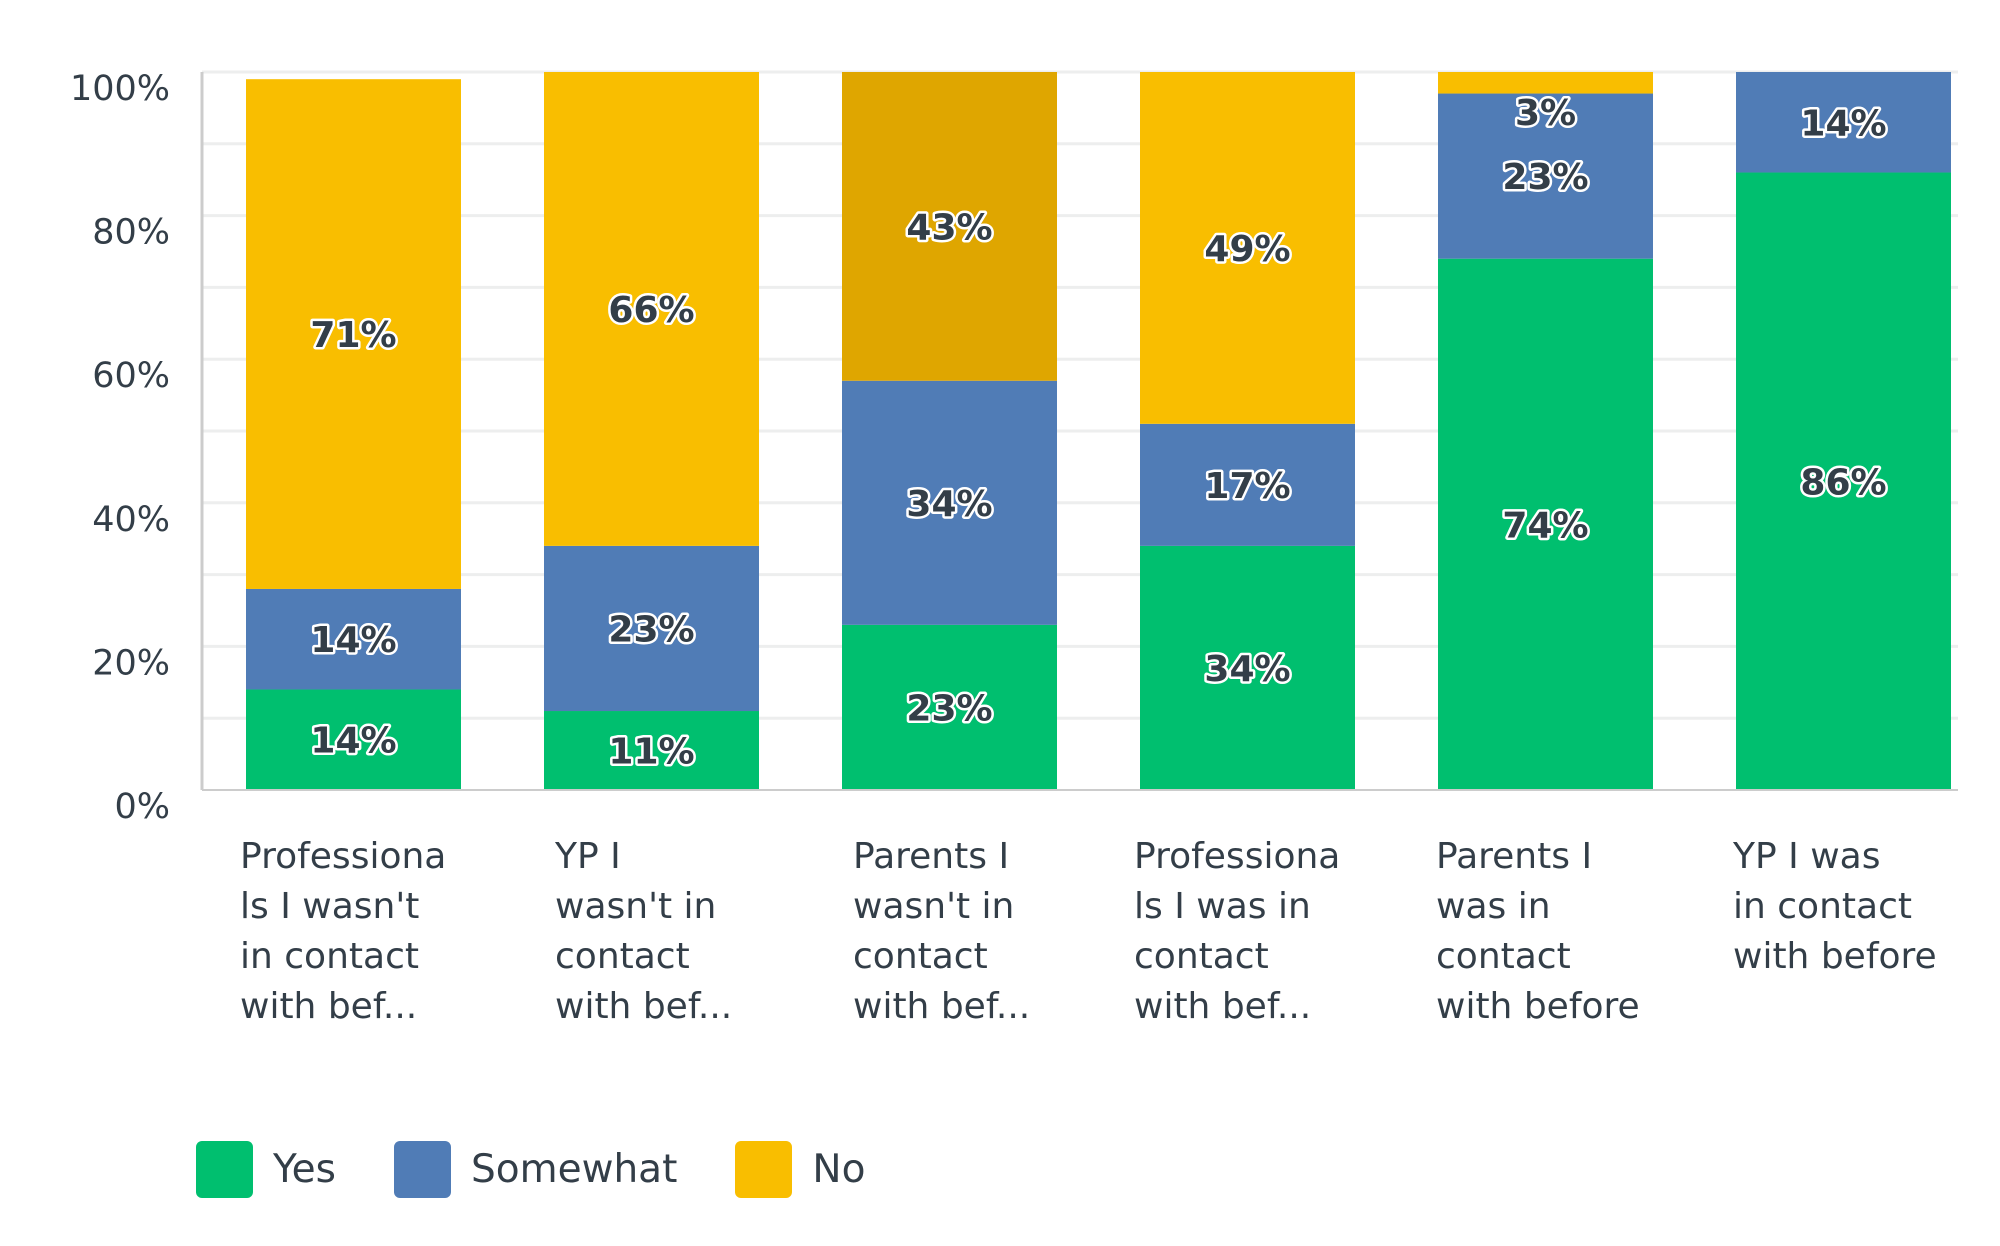  Describe the element at coordinates (588, 856) in the screenshot. I see `category-label-line: YP I` at that location.